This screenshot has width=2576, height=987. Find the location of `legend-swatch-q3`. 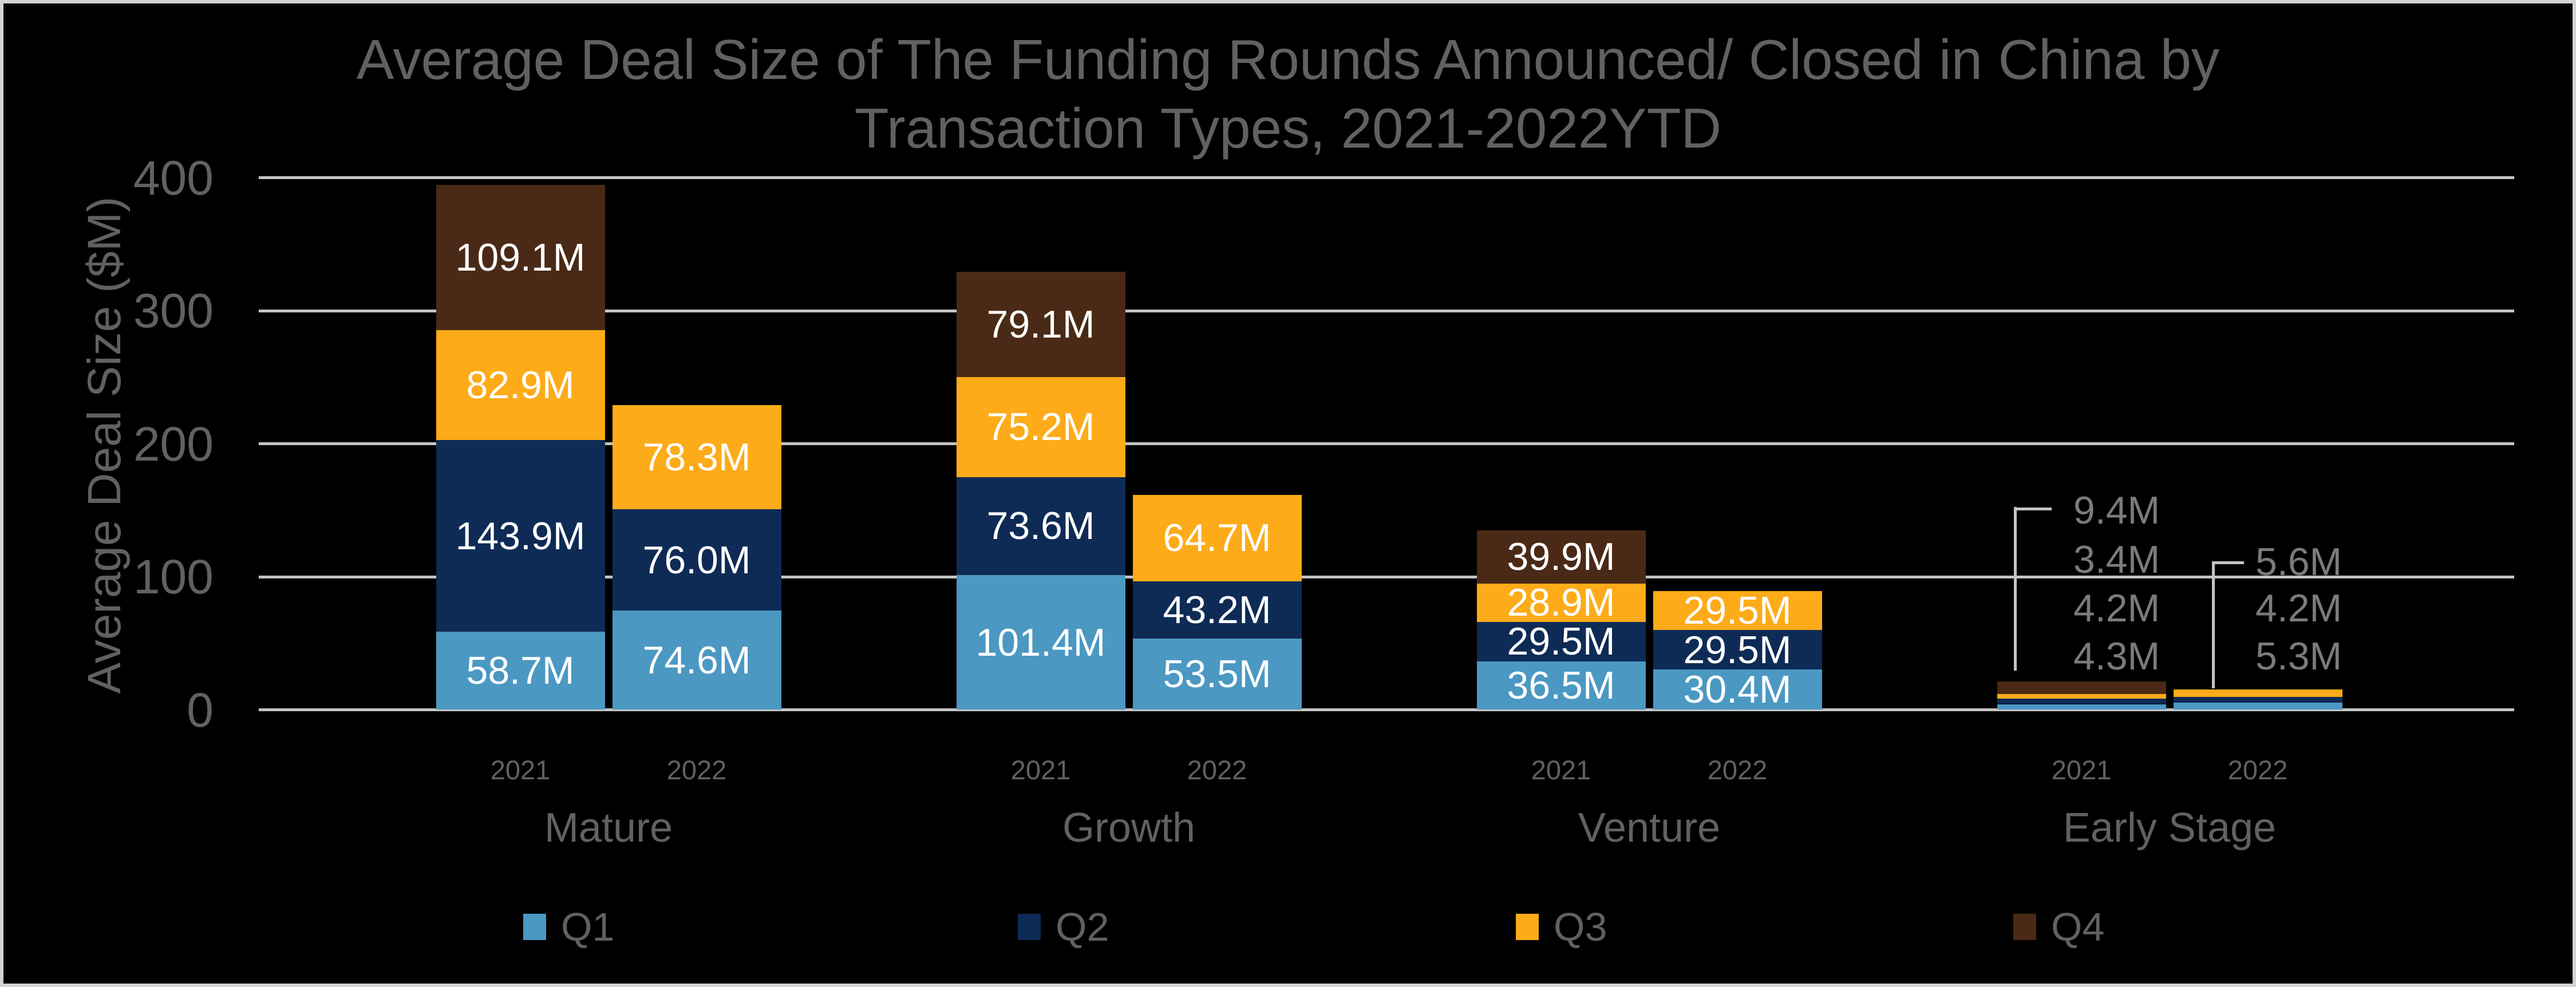

legend-swatch-q3 is located at coordinates (1527, 927).